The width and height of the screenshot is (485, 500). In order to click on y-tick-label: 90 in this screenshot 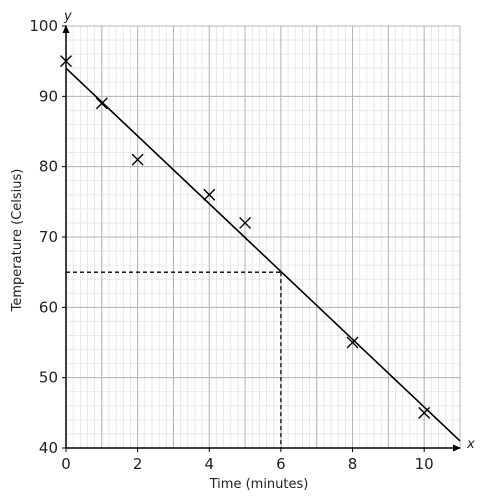, I will do `click(48, 96)`.